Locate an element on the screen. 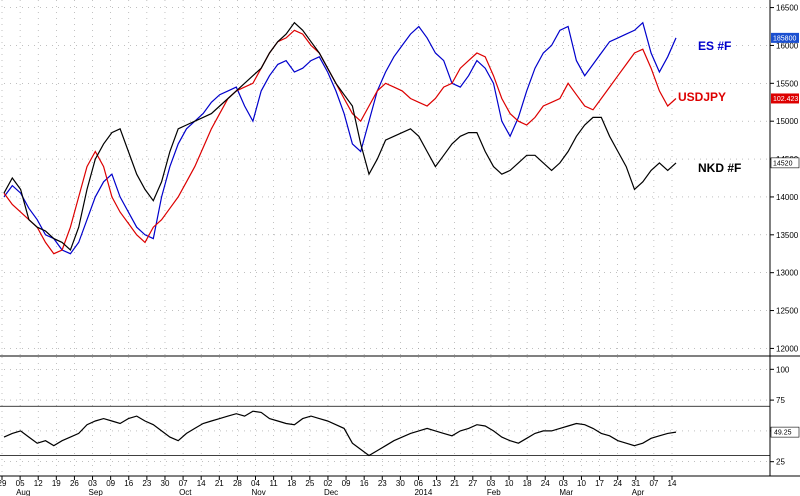  x-tick-label: 29 is located at coordinates (3, 483).